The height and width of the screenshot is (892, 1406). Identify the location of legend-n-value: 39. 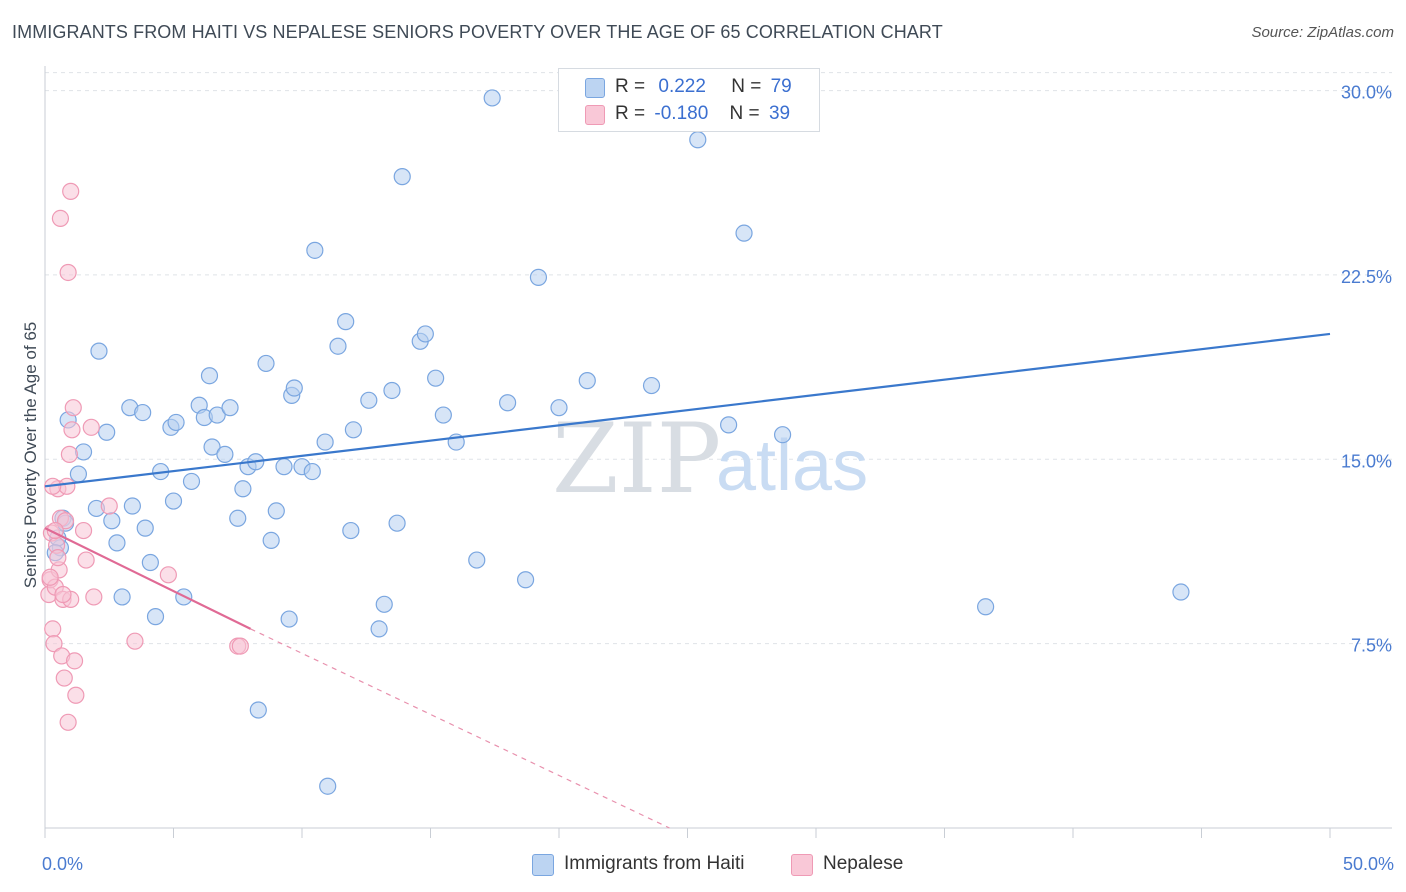
(779, 113).